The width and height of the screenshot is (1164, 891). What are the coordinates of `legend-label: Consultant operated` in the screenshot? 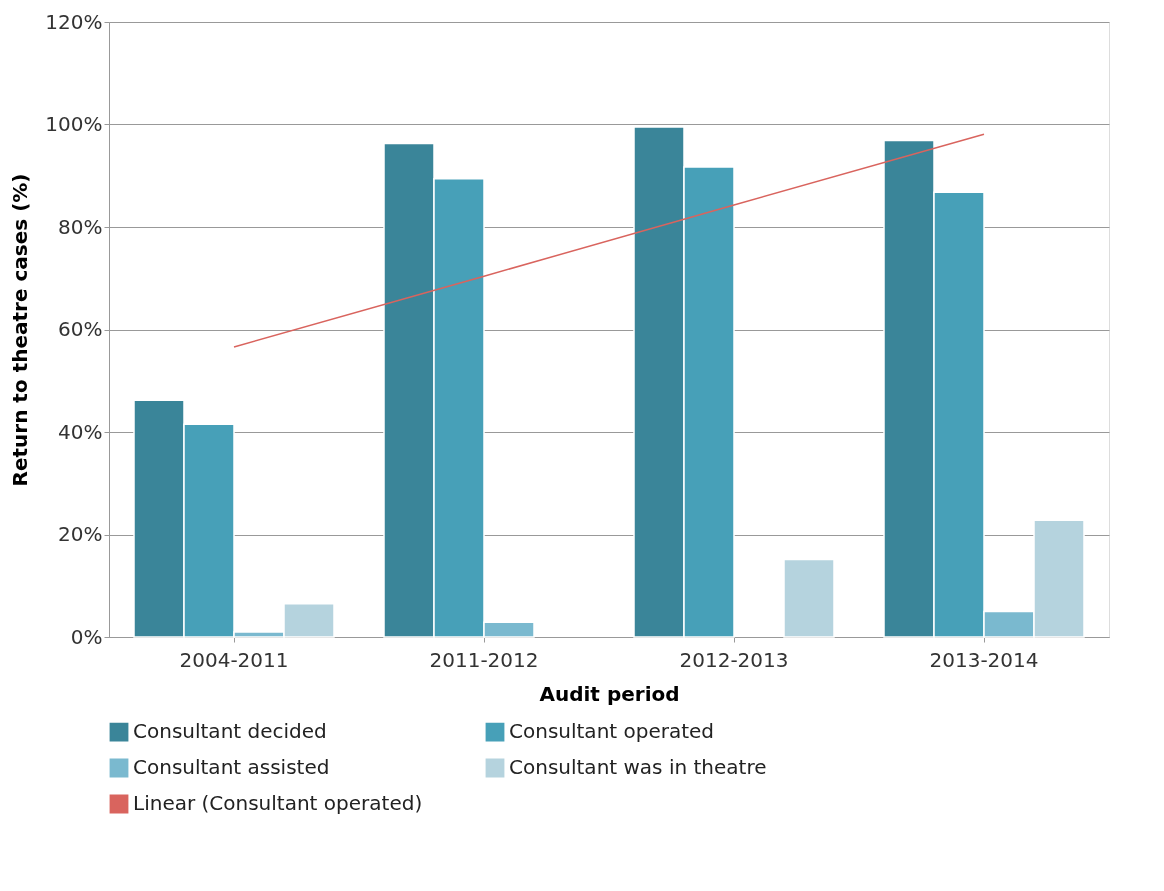 It's located at (612, 731).